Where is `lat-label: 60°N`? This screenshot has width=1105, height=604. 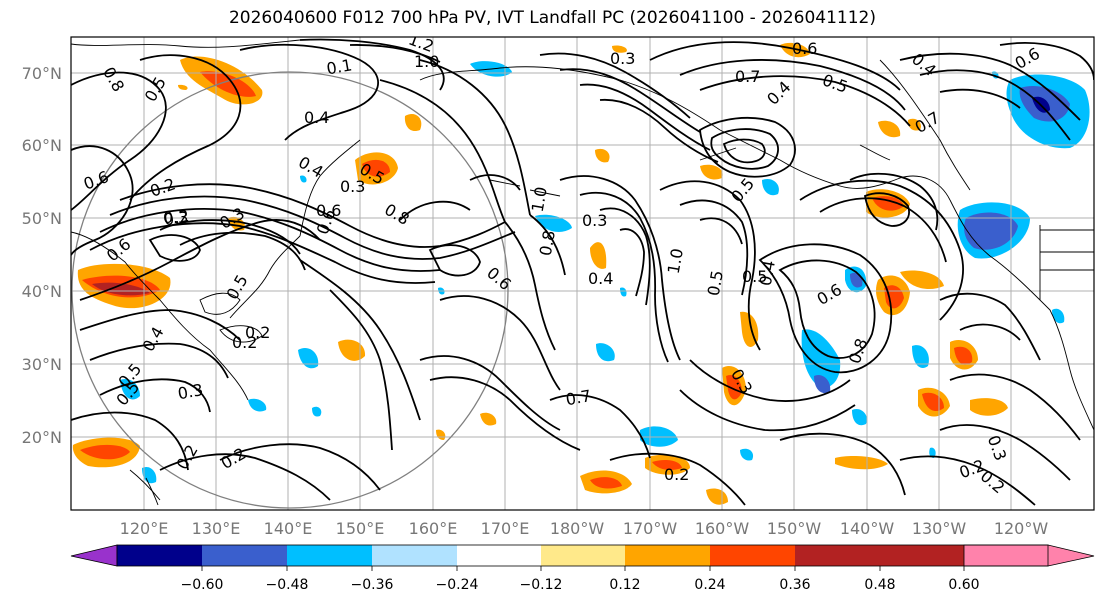 lat-label: 60°N is located at coordinates (42, 145).